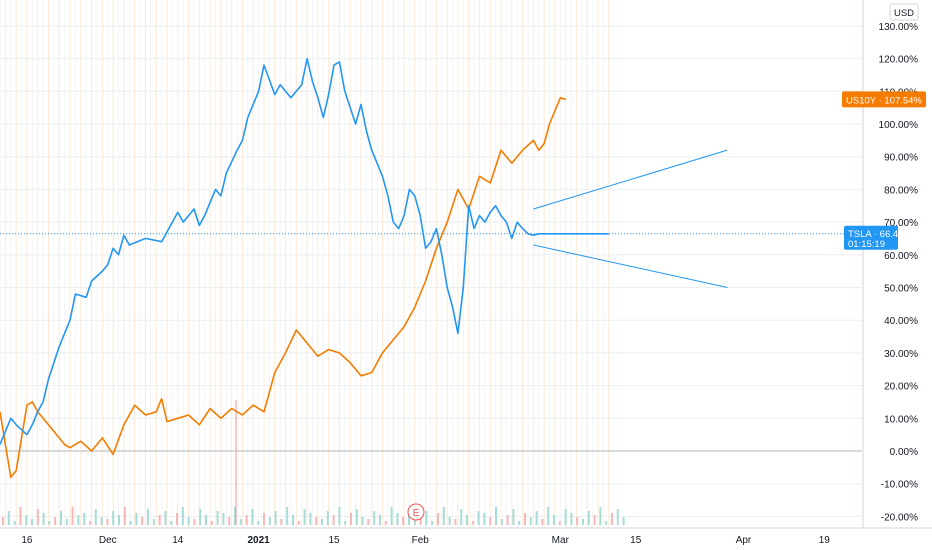 This screenshot has width=932, height=550. I want to click on y-tick-label: 80.00%, so click(901, 190).